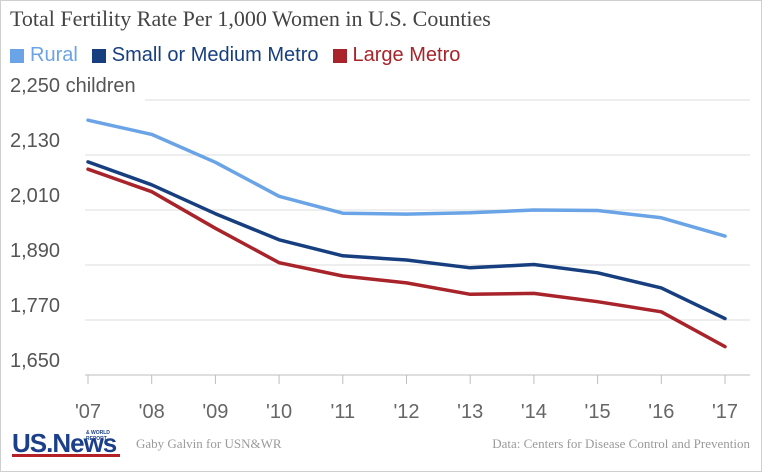  I want to click on x-tick-label: '11, so click(343, 412).